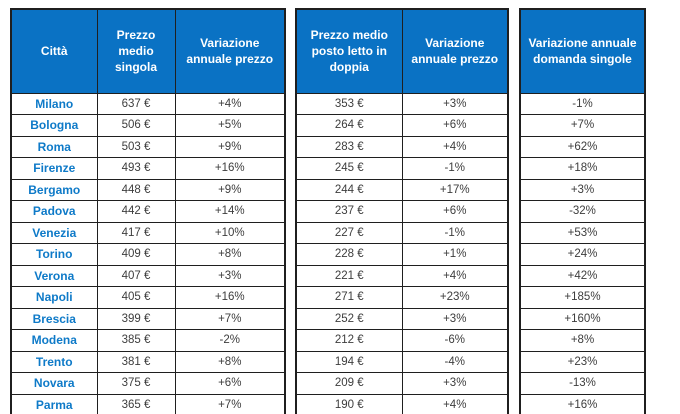 The image size is (680, 414). I want to click on table-row: +42%, so click(582, 275).